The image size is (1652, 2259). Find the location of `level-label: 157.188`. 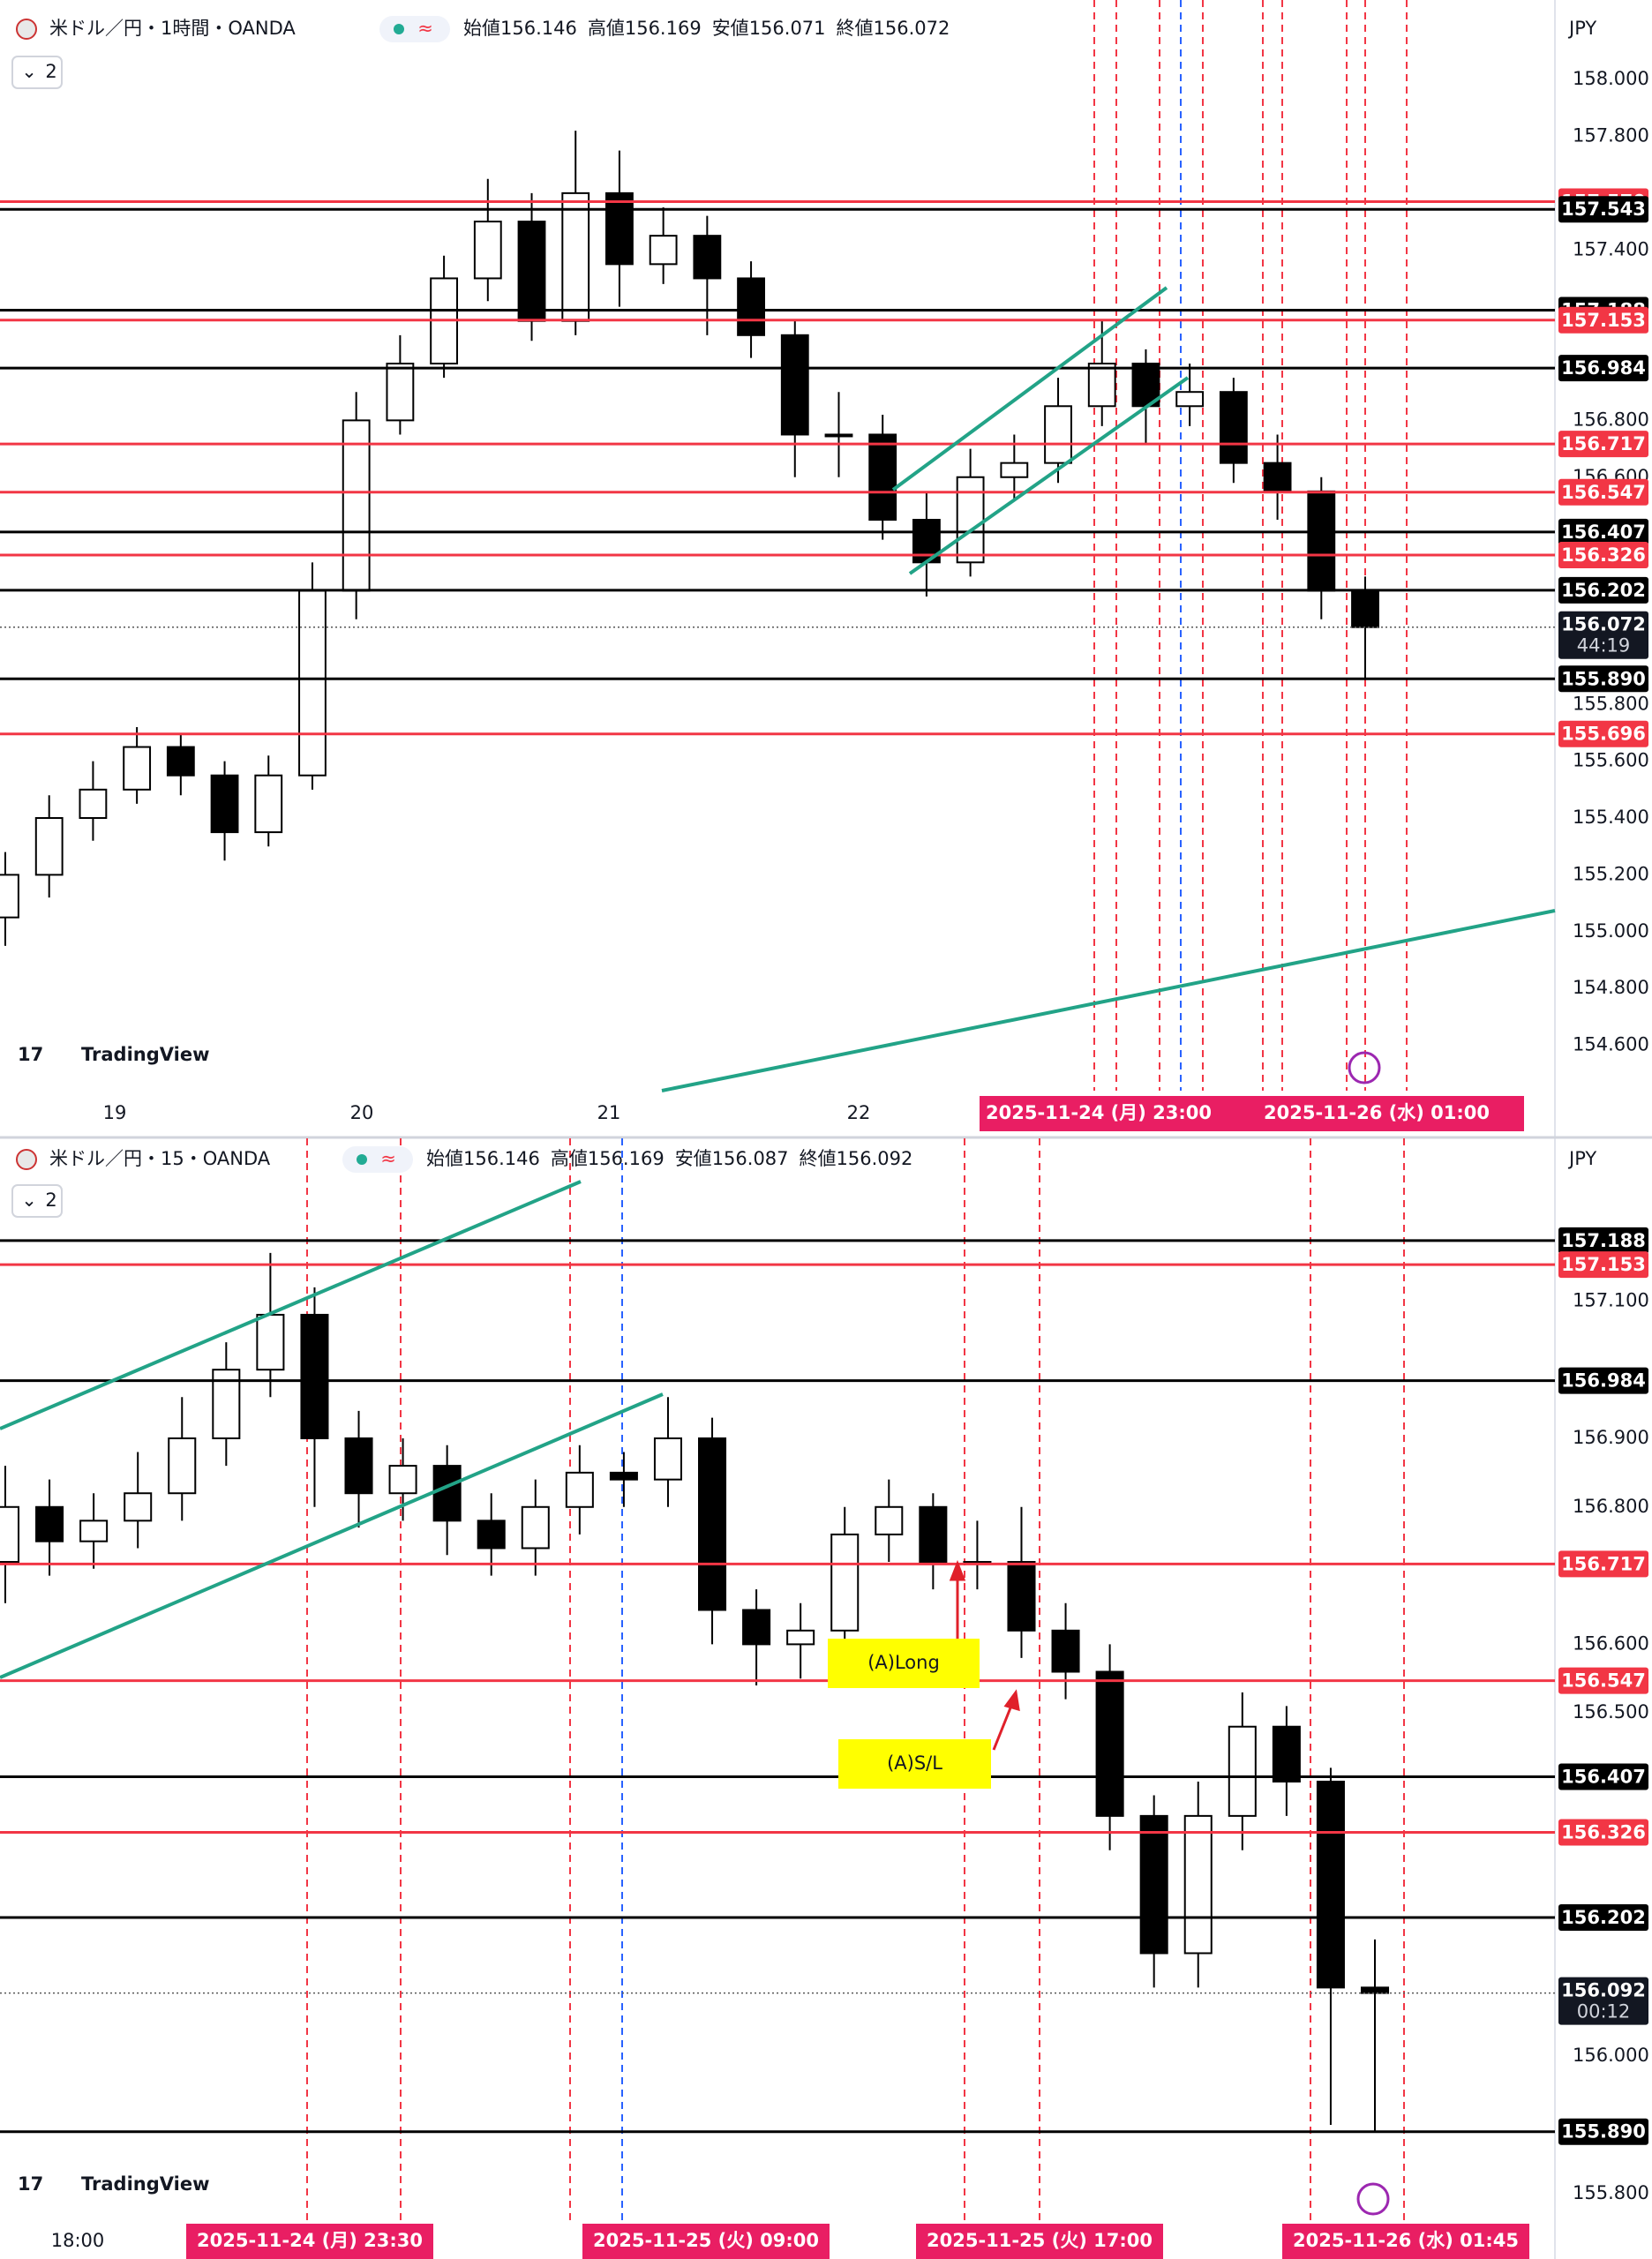

level-label: 157.188 is located at coordinates (1603, 1240).